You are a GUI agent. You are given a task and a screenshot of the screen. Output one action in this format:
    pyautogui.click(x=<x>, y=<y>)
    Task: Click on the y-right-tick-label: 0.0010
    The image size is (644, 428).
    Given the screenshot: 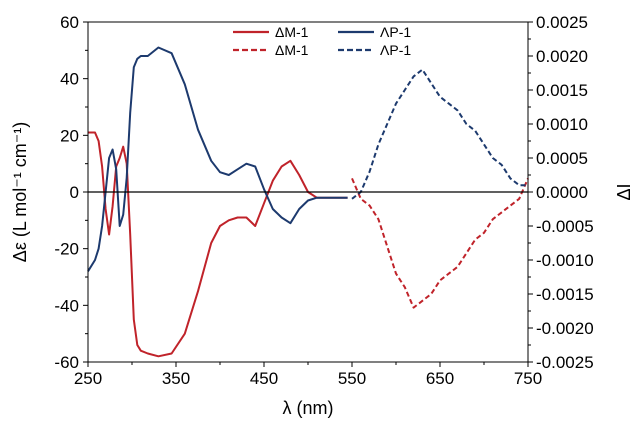 What is the action you would take?
    pyautogui.click(x=562, y=124)
    